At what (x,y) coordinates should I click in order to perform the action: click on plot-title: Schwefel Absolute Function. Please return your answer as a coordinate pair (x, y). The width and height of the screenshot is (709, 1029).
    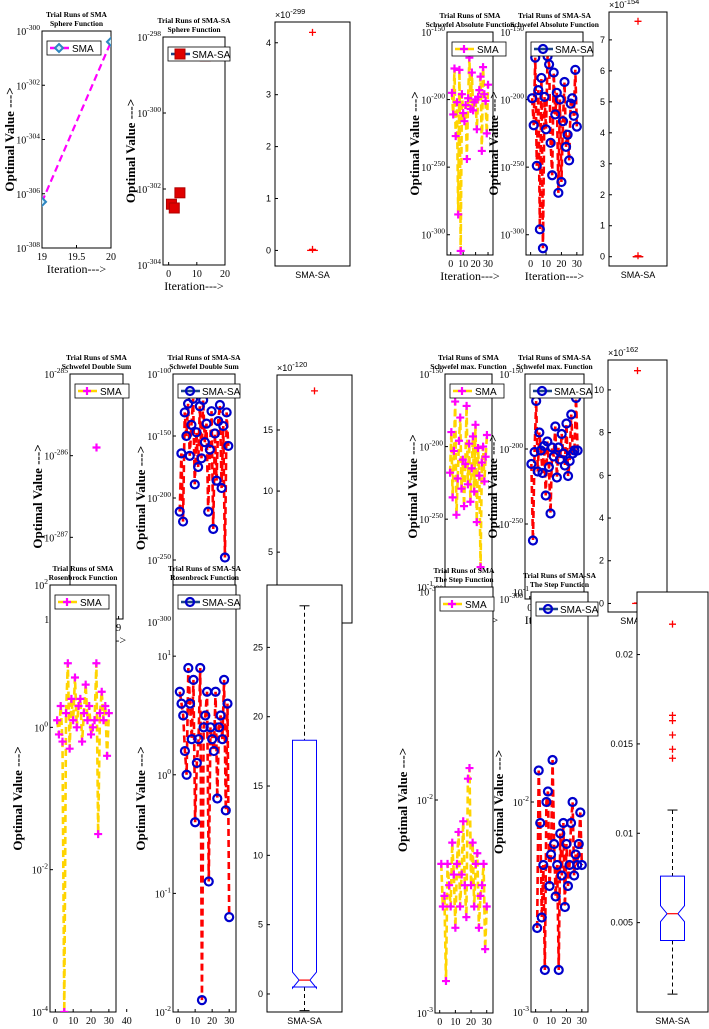
    Looking at the image, I should click on (555, 24).